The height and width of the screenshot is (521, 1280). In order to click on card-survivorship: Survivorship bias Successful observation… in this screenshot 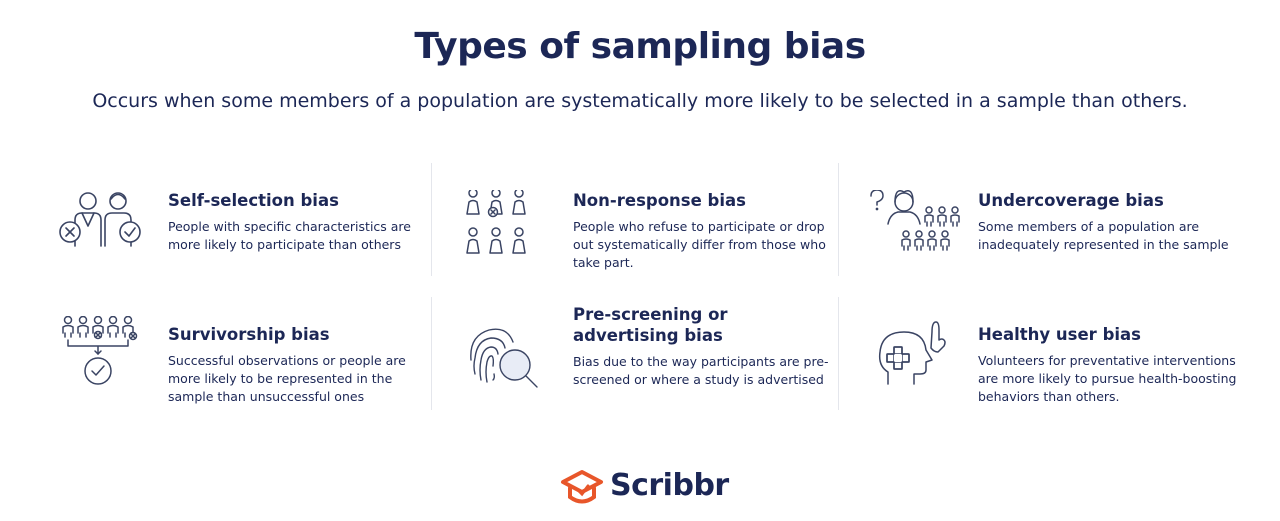, I will do `click(253, 379)`.